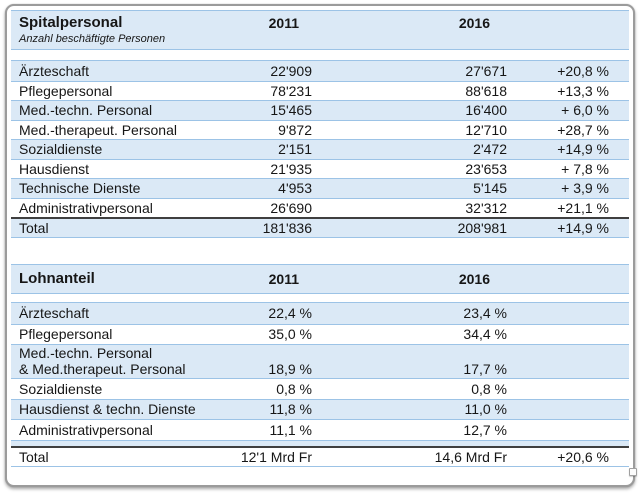 This screenshot has height=493, width=640. I want to click on row-label-line1: Hausdienst & techn. Dienste, so click(107, 409).